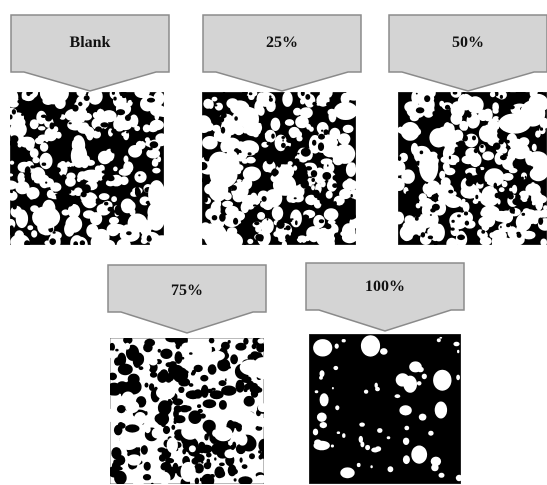 Image resolution: width=547 pixels, height=485 pixels. I want to click on panel-25: 25%, so click(282, 130).